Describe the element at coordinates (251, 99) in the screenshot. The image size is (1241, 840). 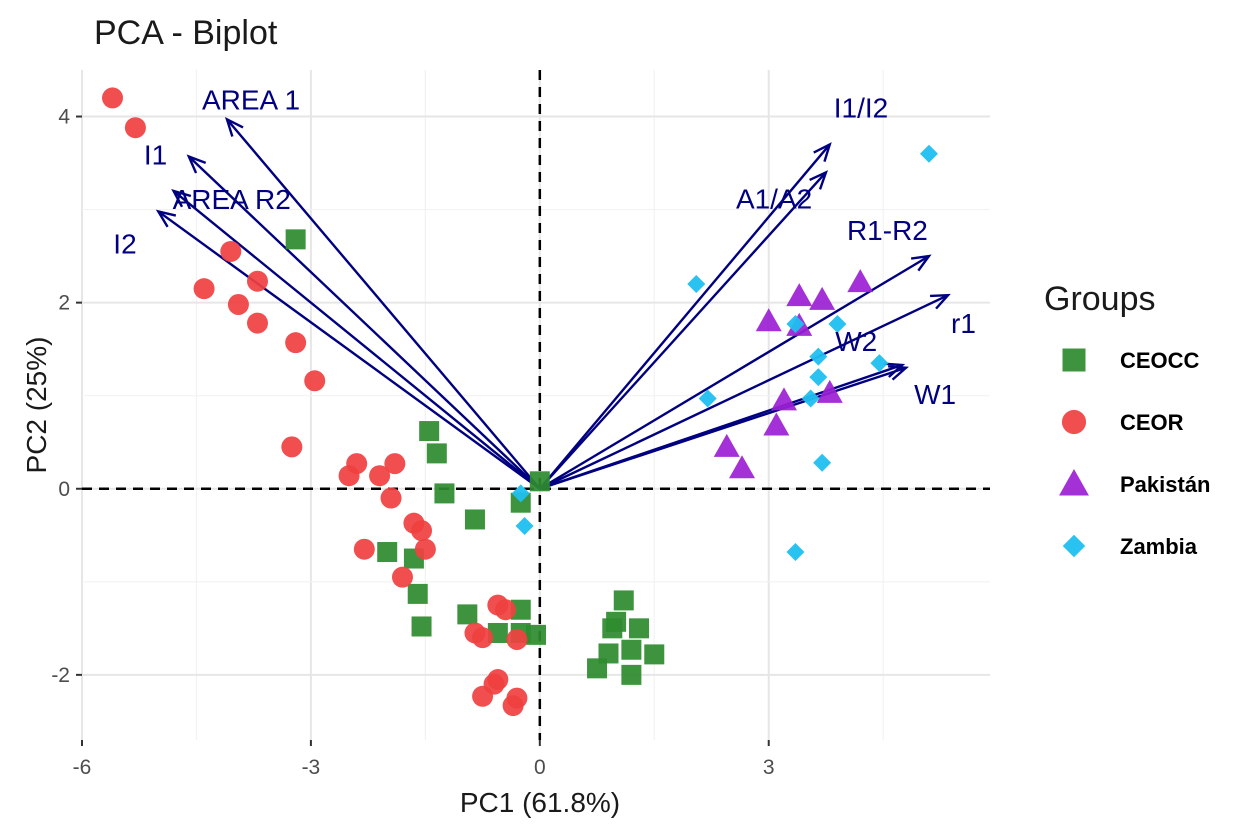
I see `loading-label: AREA 1` at that location.